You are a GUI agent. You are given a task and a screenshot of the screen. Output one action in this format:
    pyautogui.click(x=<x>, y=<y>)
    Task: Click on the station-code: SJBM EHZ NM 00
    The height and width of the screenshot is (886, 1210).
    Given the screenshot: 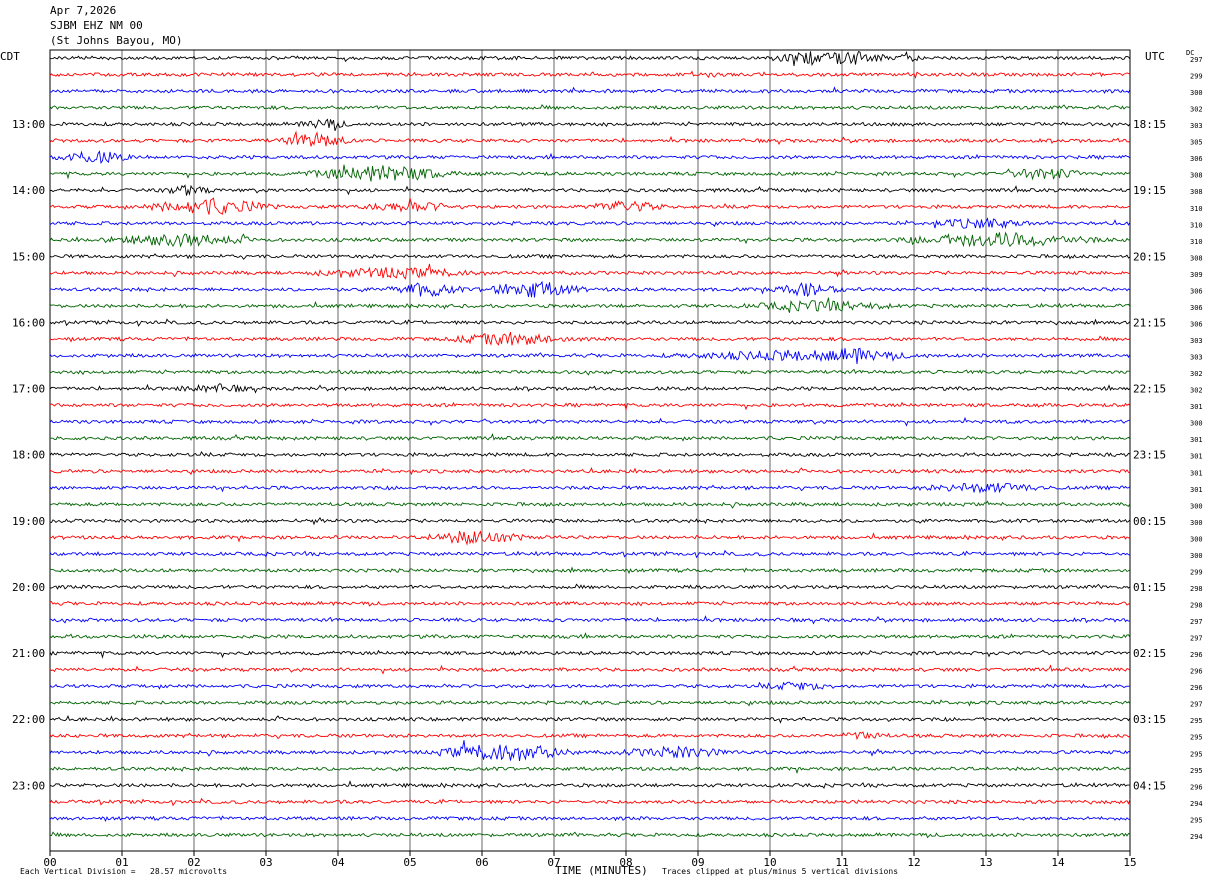 What is the action you would take?
    pyautogui.click(x=96, y=25)
    